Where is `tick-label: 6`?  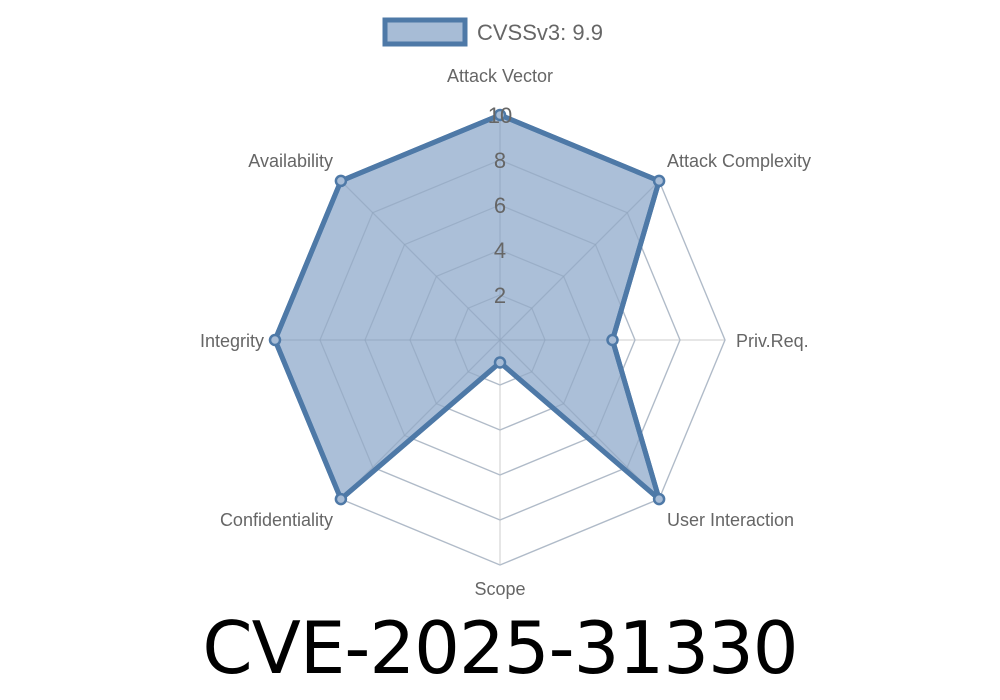 tick-label: 6 is located at coordinates (500, 205).